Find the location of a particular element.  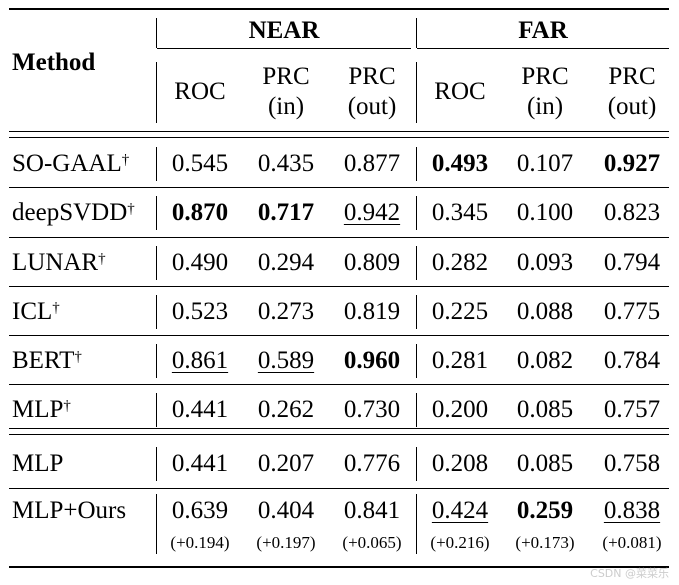

value-cell: 0.225 is located at coordinates (460, 312).